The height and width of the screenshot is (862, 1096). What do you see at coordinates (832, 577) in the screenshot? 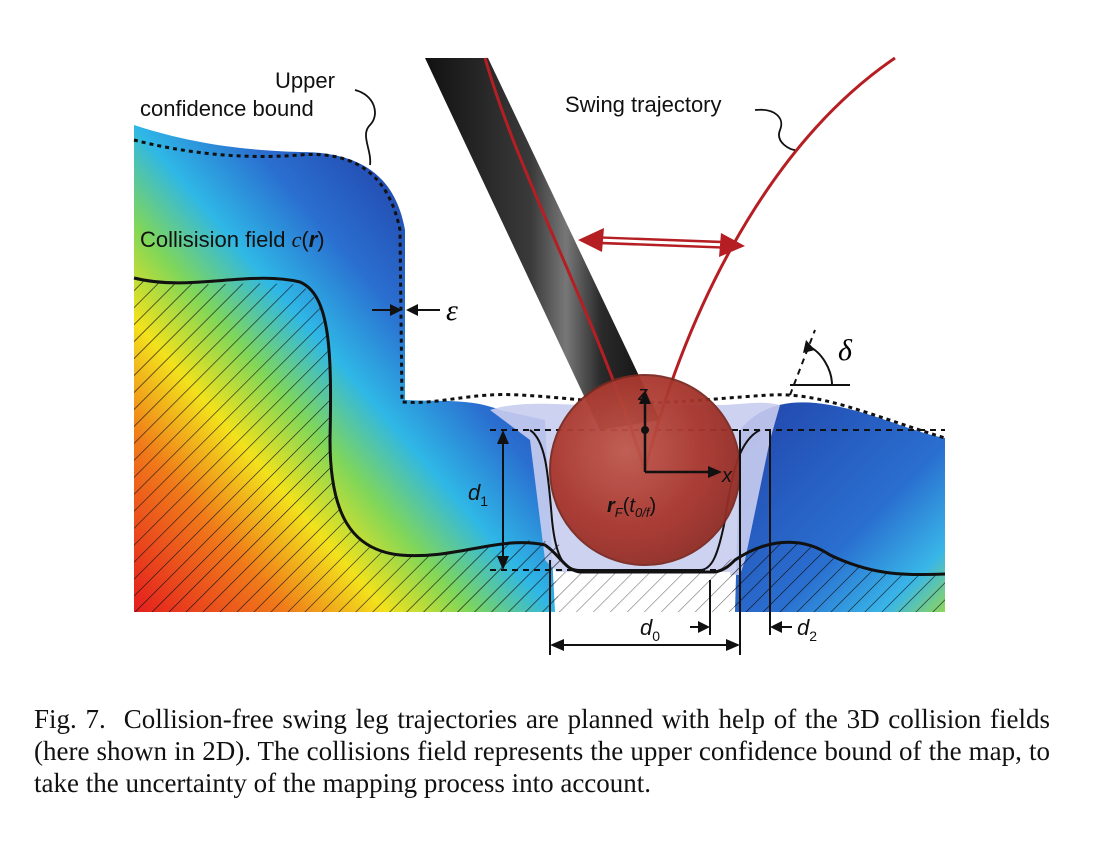
I see `ground-hatch-right` at bounding box center [832, 577].